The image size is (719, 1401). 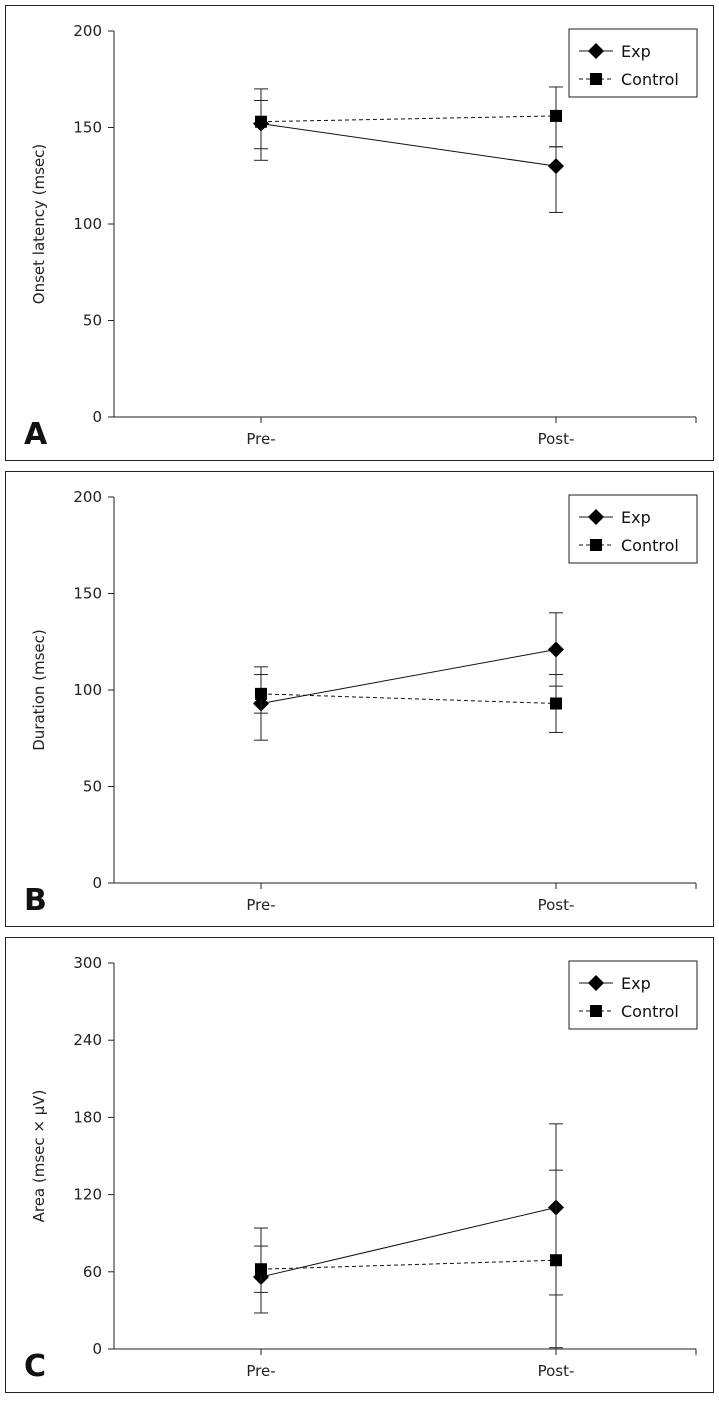 What do you see at coordinates (87, 1040) in the screenshot?
I see `y-tick-label: 240` at bounding box center [87, 1040].